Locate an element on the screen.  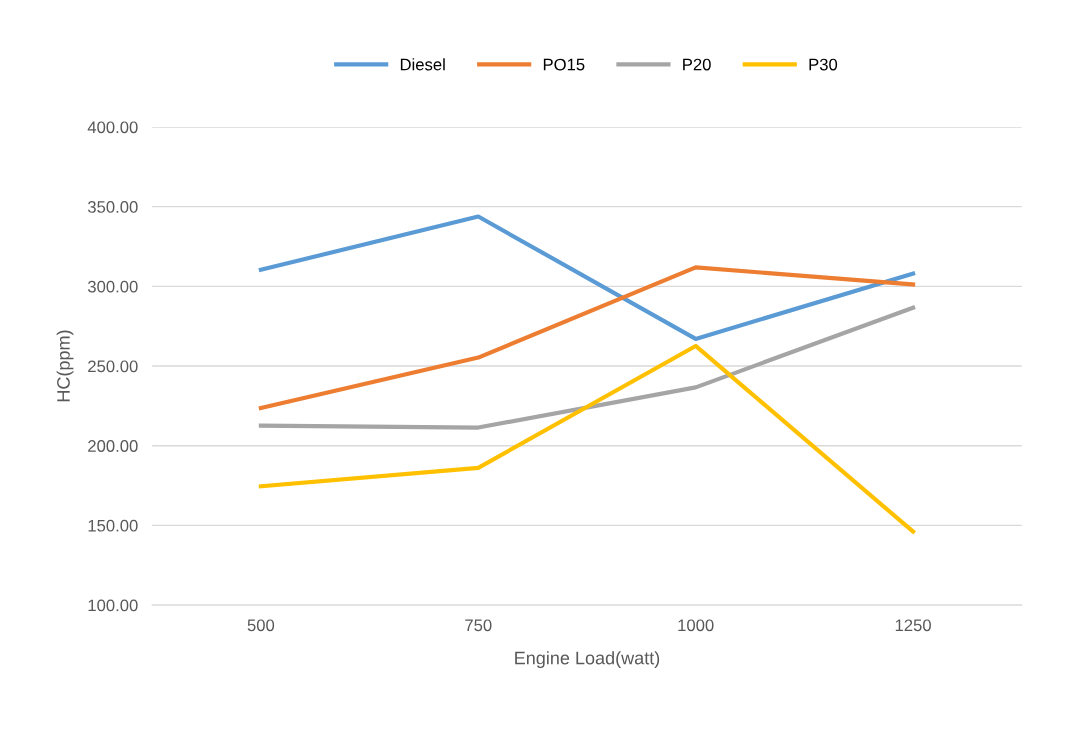
legend-label: P20 is located at coordinates (697, 64).